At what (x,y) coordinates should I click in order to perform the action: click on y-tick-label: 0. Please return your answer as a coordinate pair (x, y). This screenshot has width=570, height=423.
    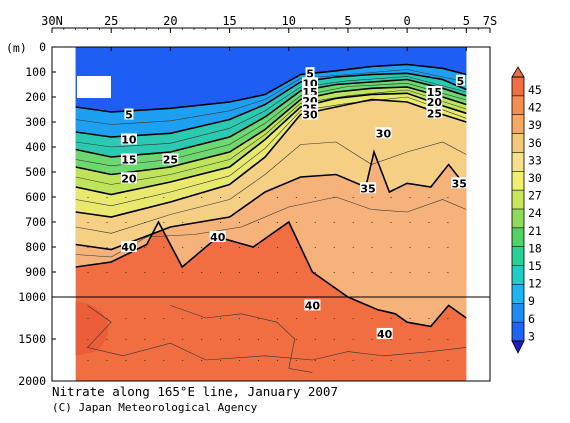
    Looking at the image, I should click on (42, 47).